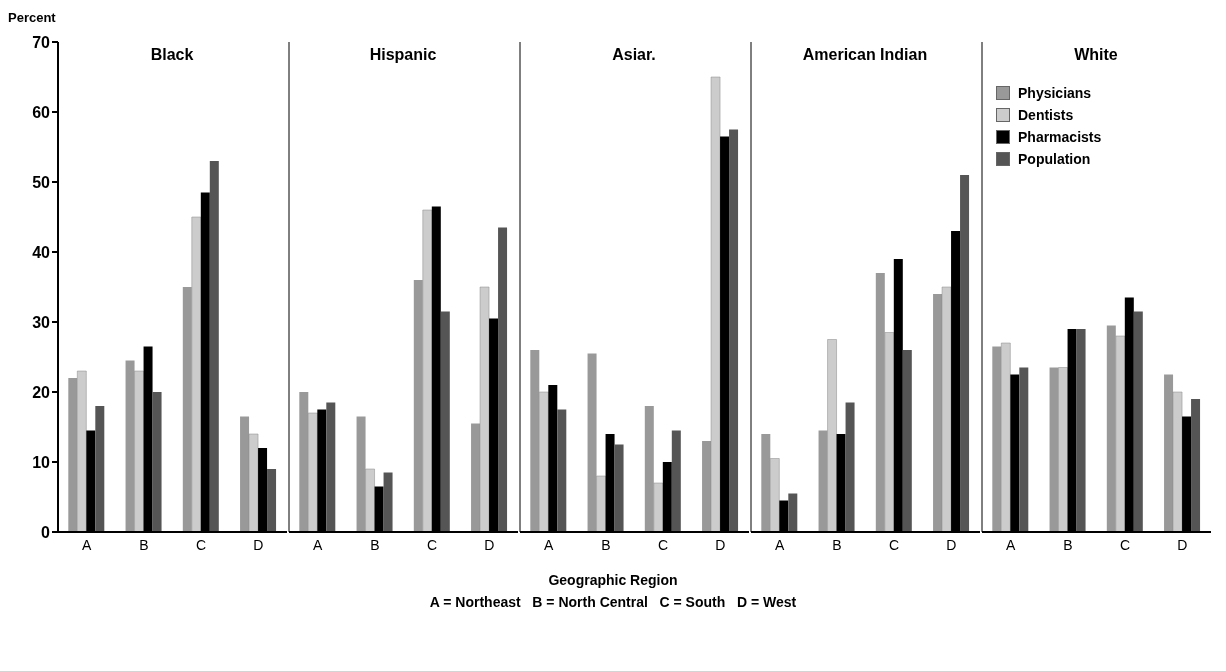  What do you see at coordinates (41, 462) in the screenshot?
I see `y-tick-label: 10` at bounding box center [41, 462].